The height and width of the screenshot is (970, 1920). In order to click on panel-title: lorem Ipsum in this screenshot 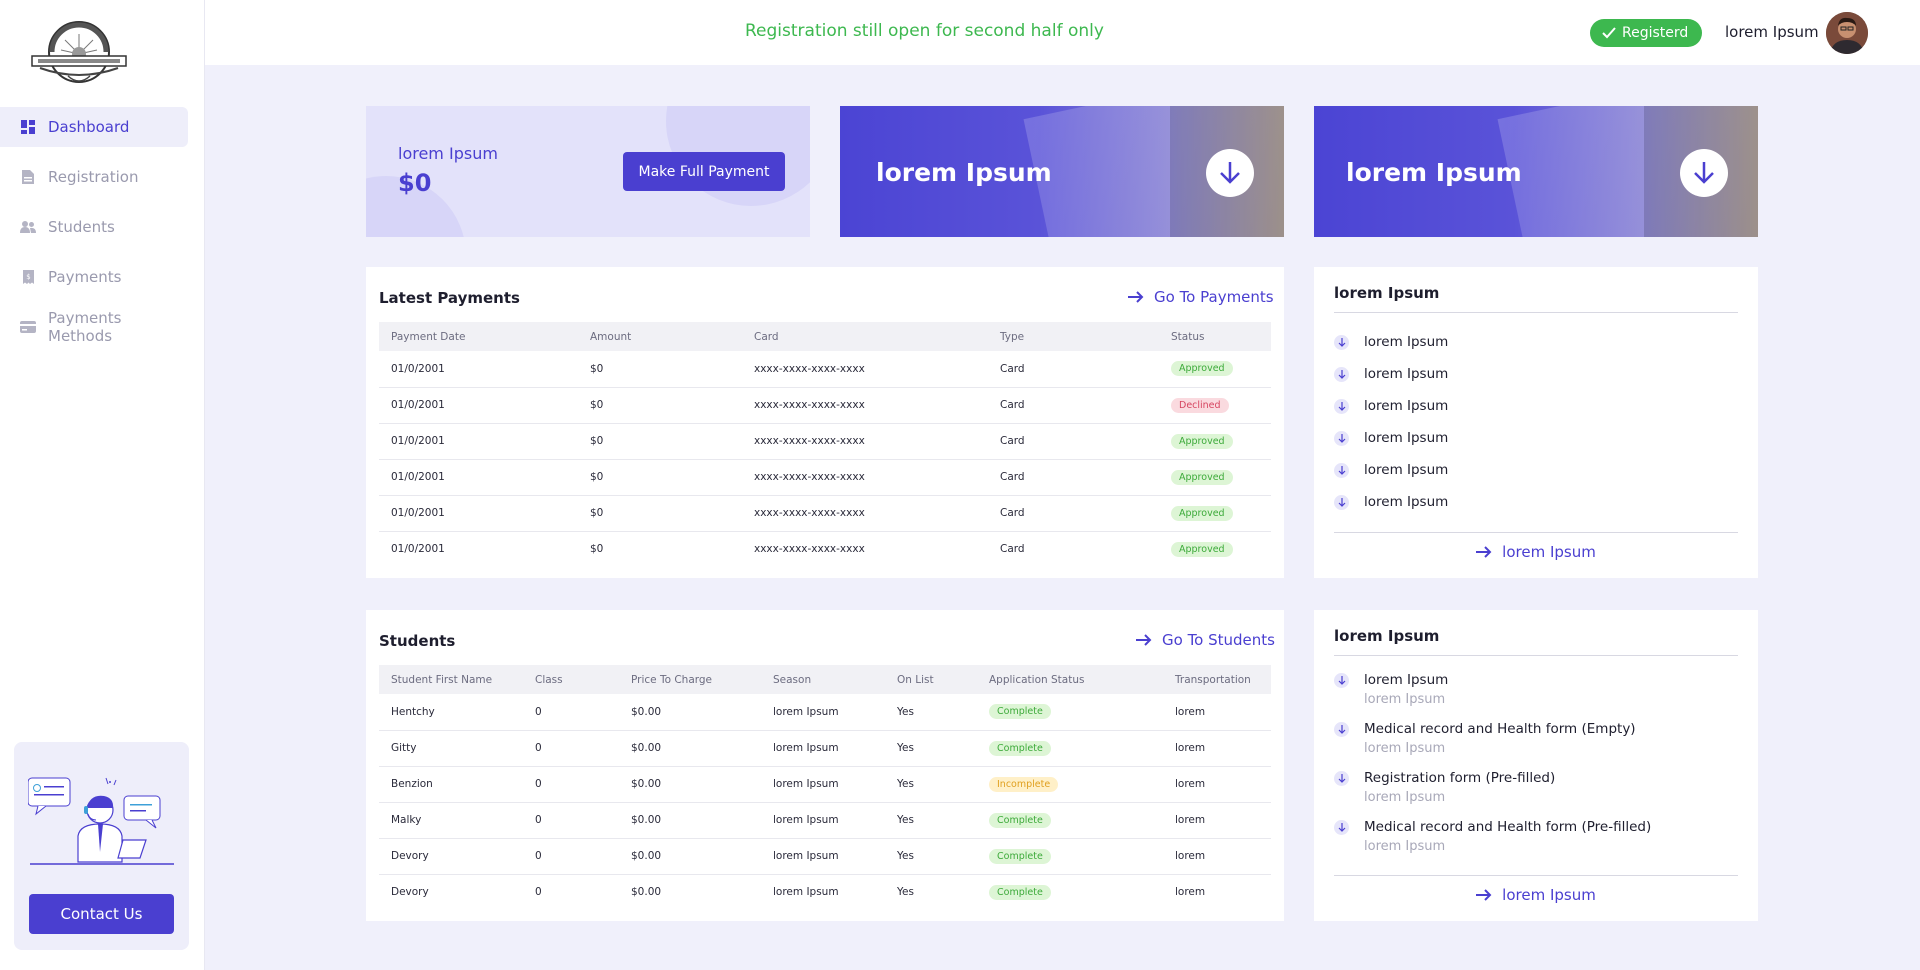, I will do `click(1387, 636)`.